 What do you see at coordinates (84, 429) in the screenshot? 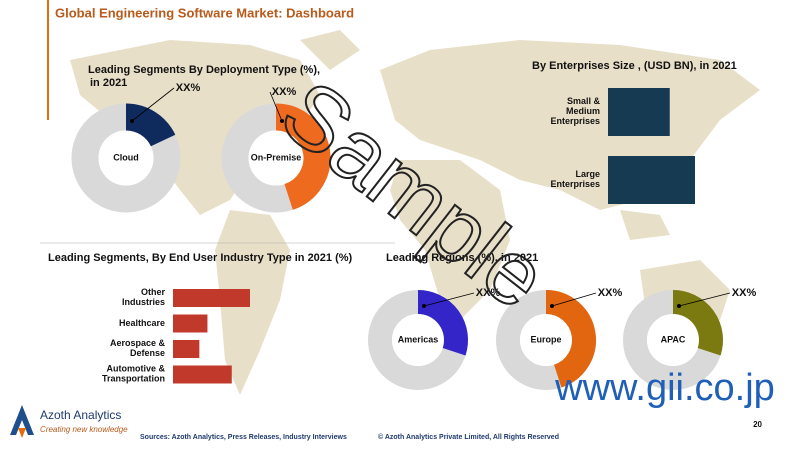
I see `tagline: Creating new knowledge` at bounding box center [84, 429].